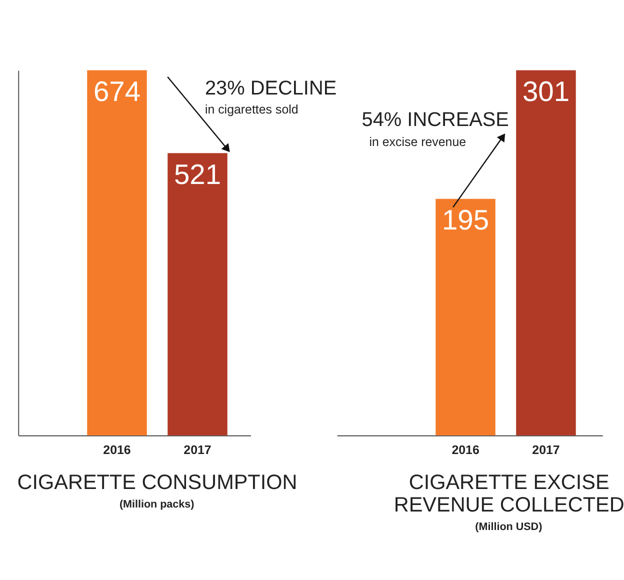 The width and height of the screenshot is (624, 580). I want to click on text: (Million packs), so click(157, 504).